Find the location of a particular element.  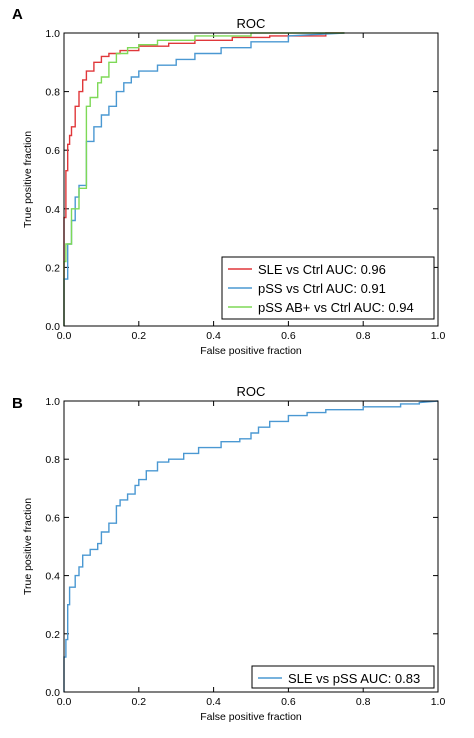

panel-b-legend-box is located at coordinates (343, 677).